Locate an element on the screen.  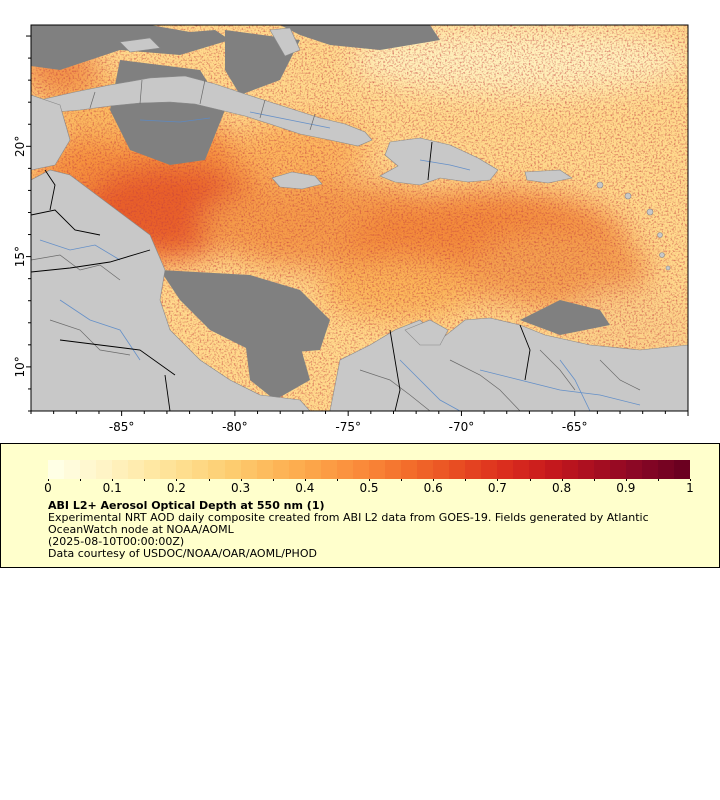
lon-tick-label: -85° is located at coordinates (122, 427).